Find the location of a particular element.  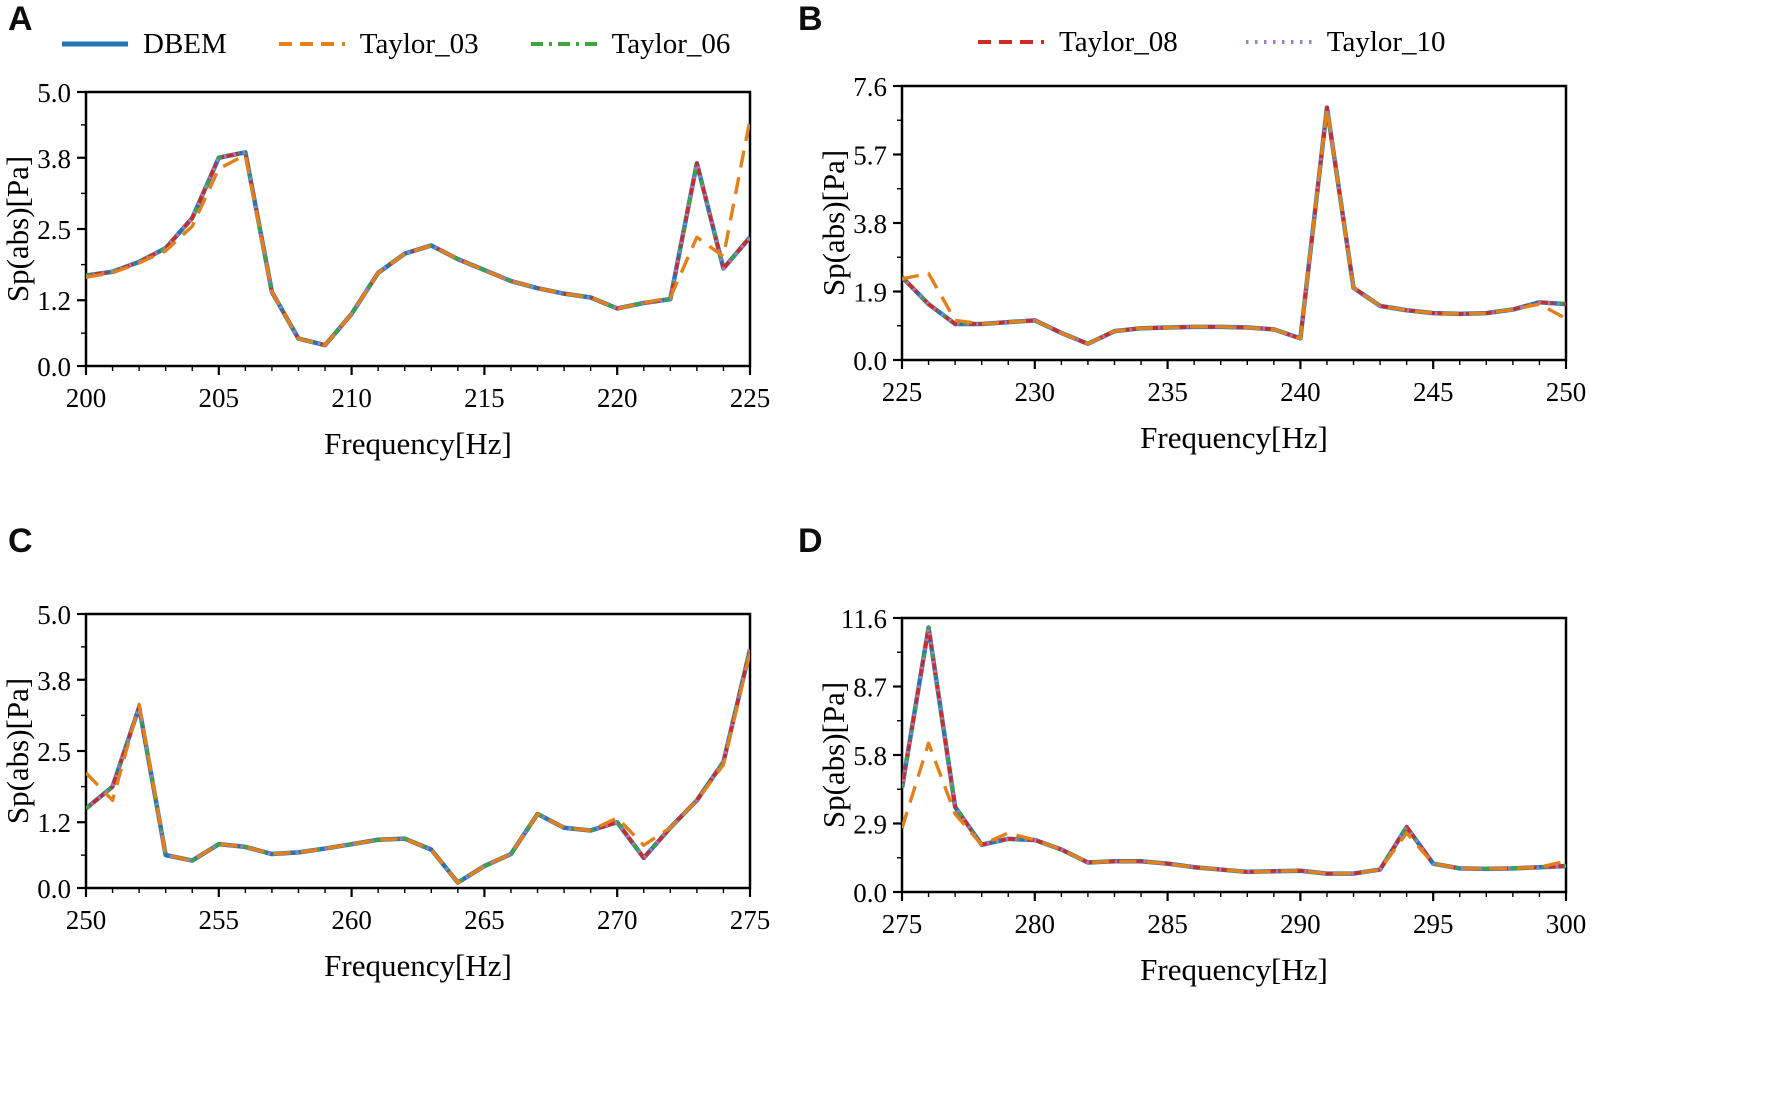

legend-label-taylor-06: Taylor_06 is located at coordinates (671, 43).